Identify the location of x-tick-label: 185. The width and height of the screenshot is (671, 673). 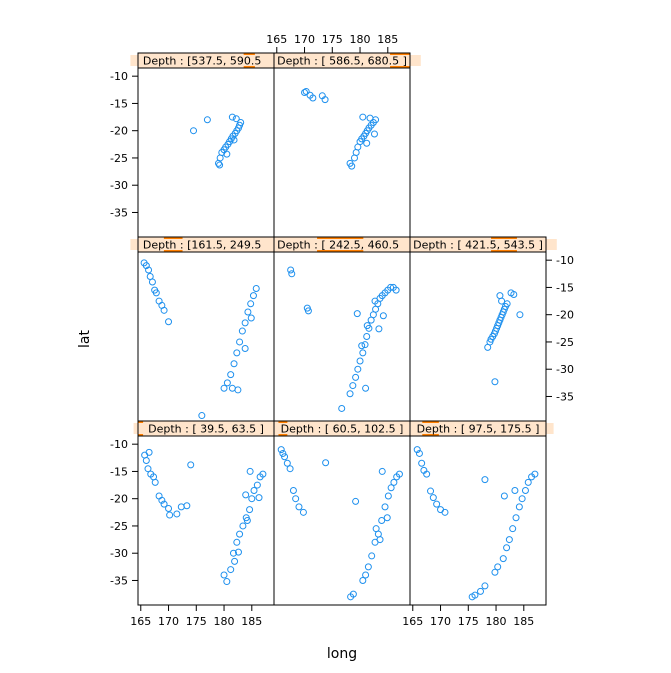
(523, 621).